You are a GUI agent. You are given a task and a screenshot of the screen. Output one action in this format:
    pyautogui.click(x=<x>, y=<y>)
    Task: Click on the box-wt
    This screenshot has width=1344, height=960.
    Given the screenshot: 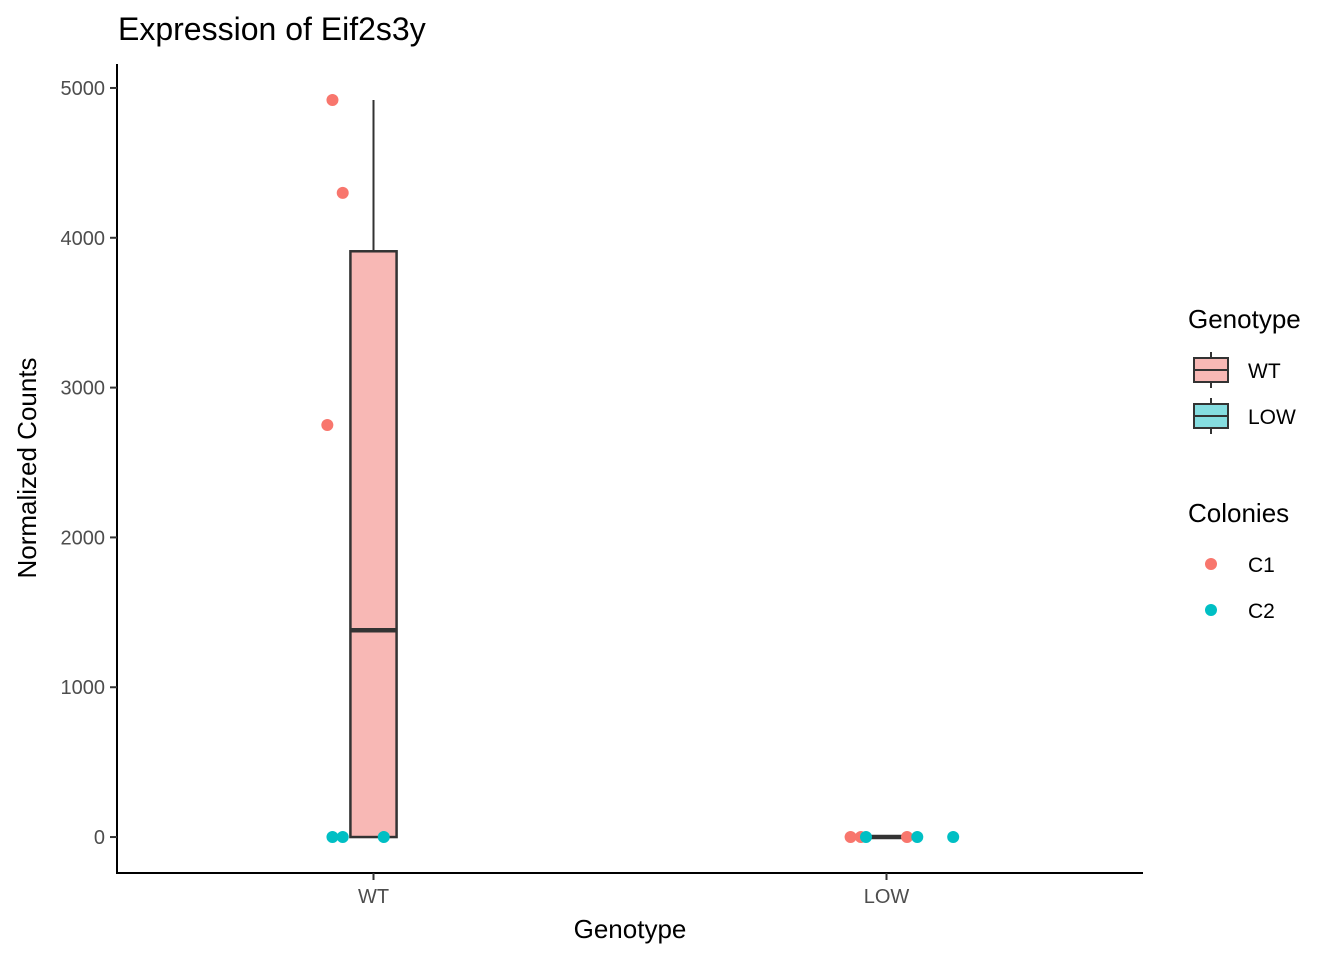 What is the action you would take?
    pyautogui.click(x=373, y=469)
    